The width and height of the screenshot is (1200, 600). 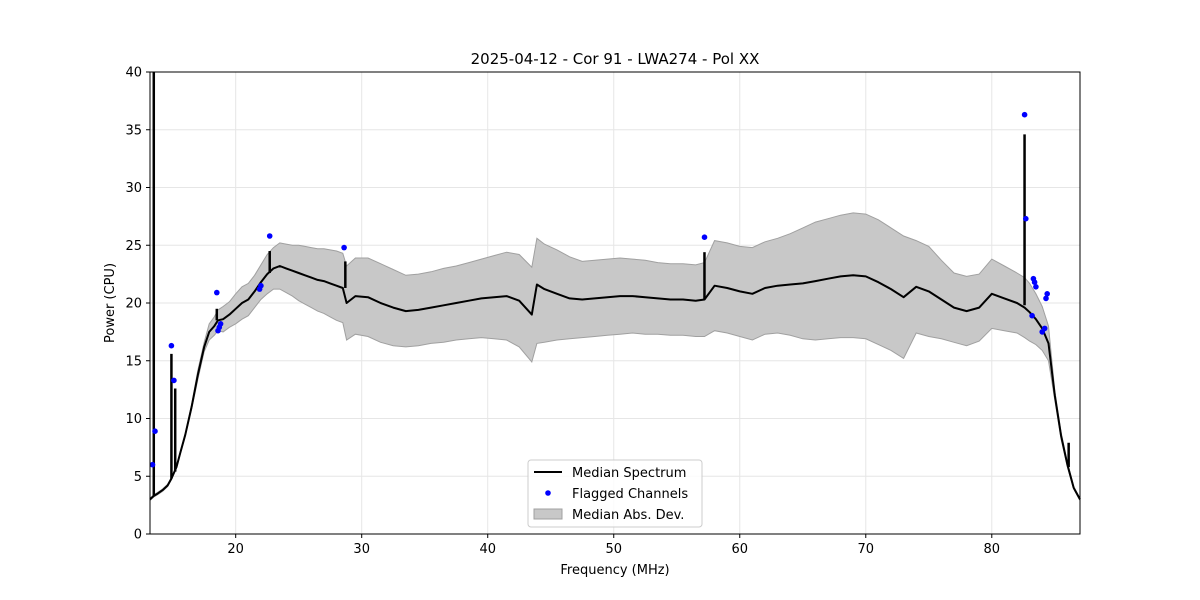 What do you see at coordinates (548, 493) in the screenshot?
I see `legend-flagged-dot-icon` at bounding box center [548, 493].